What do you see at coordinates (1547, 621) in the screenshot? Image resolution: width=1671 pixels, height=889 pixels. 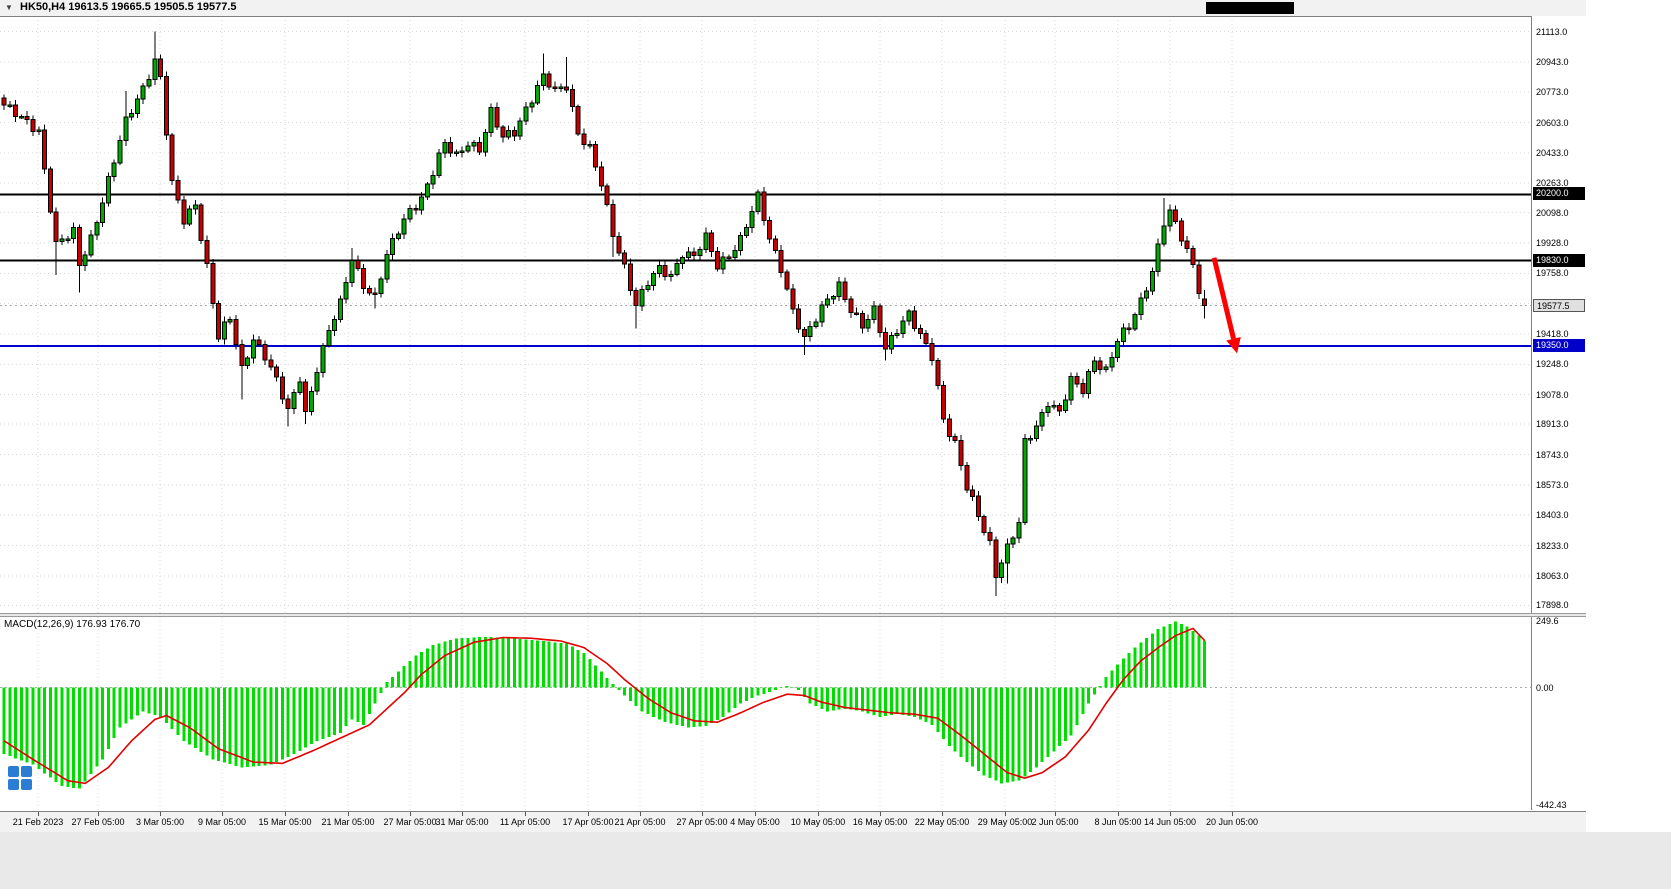 I see `macd-tick-label: 249.6` at bounding box center [1547, 621].